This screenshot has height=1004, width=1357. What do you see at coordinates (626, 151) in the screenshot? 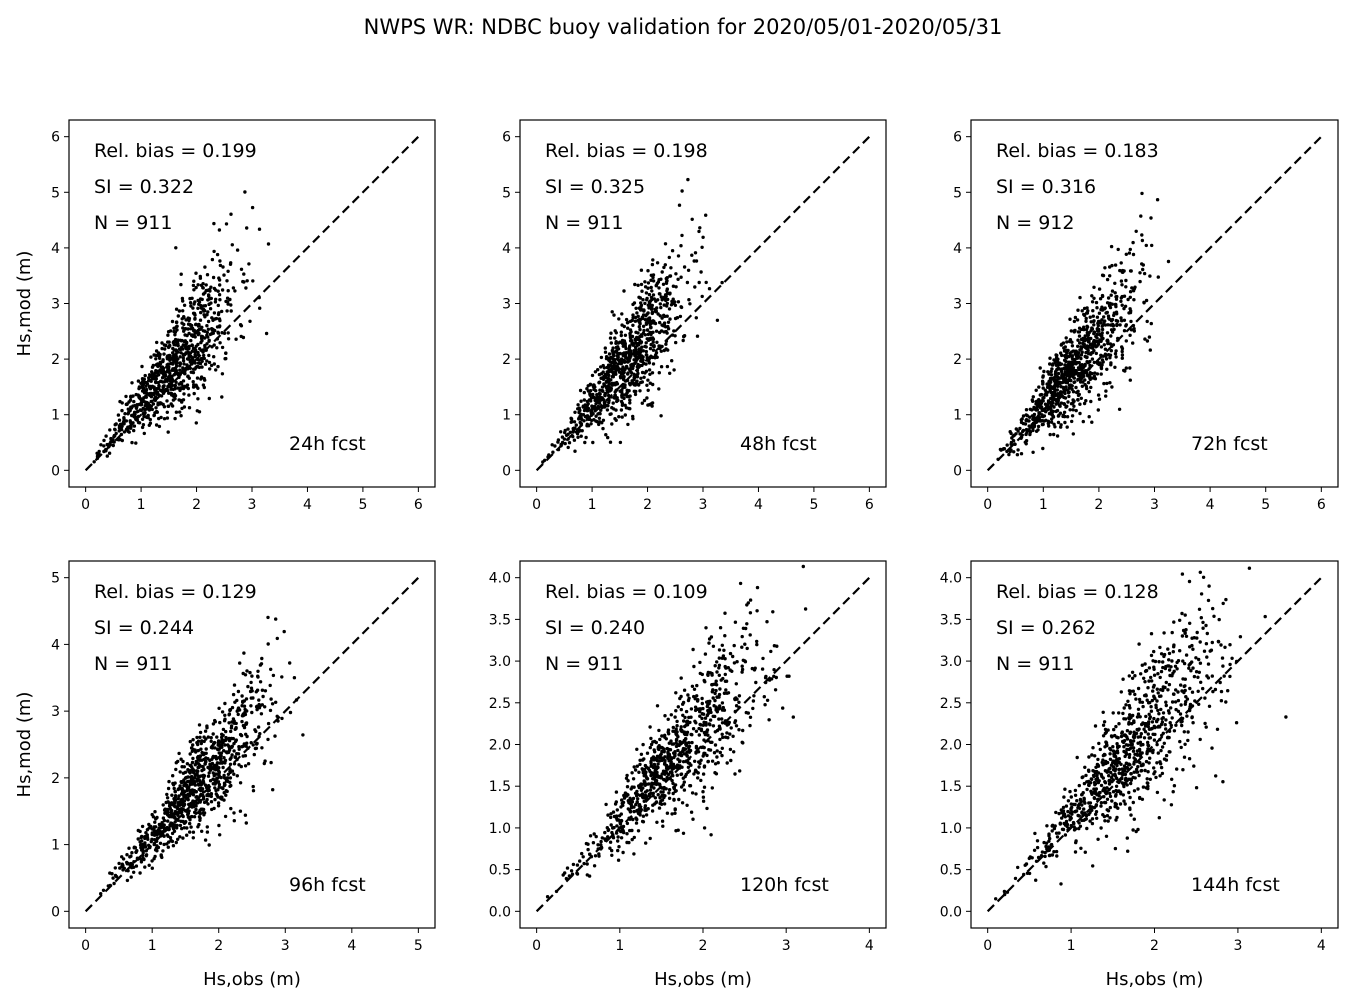
I see `rel-bias-annotation: Rel. bias = 0.198` at bounding box center [626, 151].